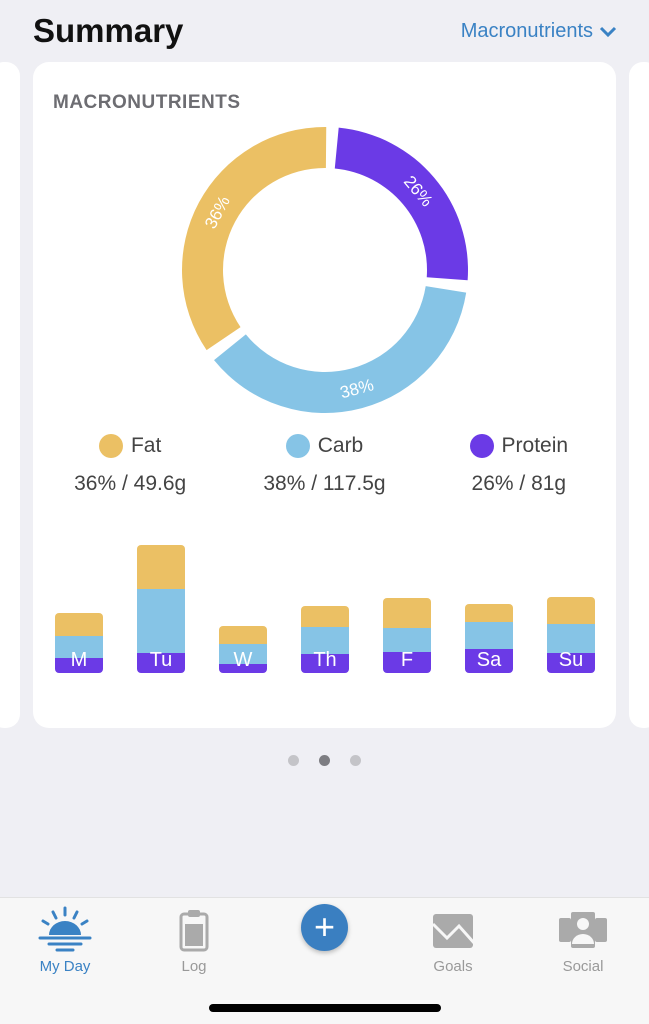 Image resolution: width=649 pixels, height=1024 pixels. I want to click on bar-F: F, so click(407, 635).